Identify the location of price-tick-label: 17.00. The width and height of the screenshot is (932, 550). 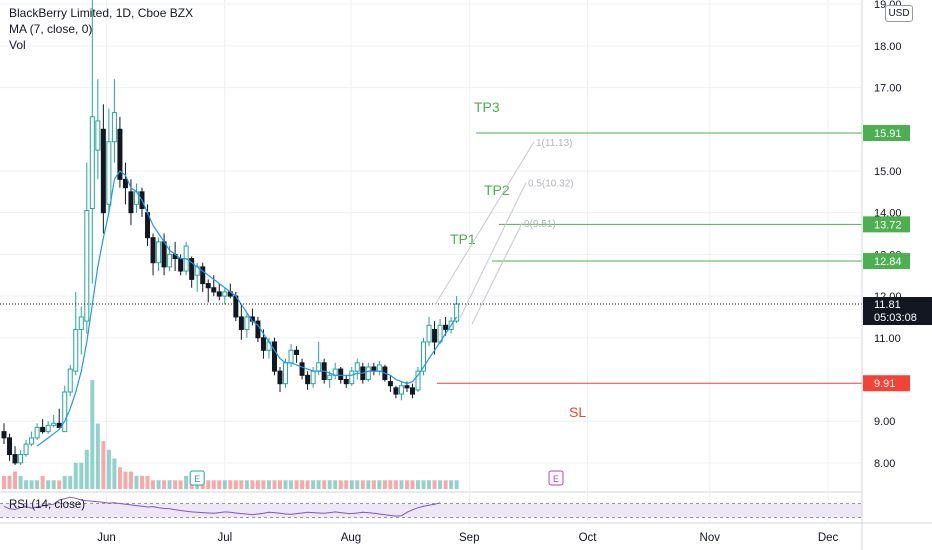
(888, 89).